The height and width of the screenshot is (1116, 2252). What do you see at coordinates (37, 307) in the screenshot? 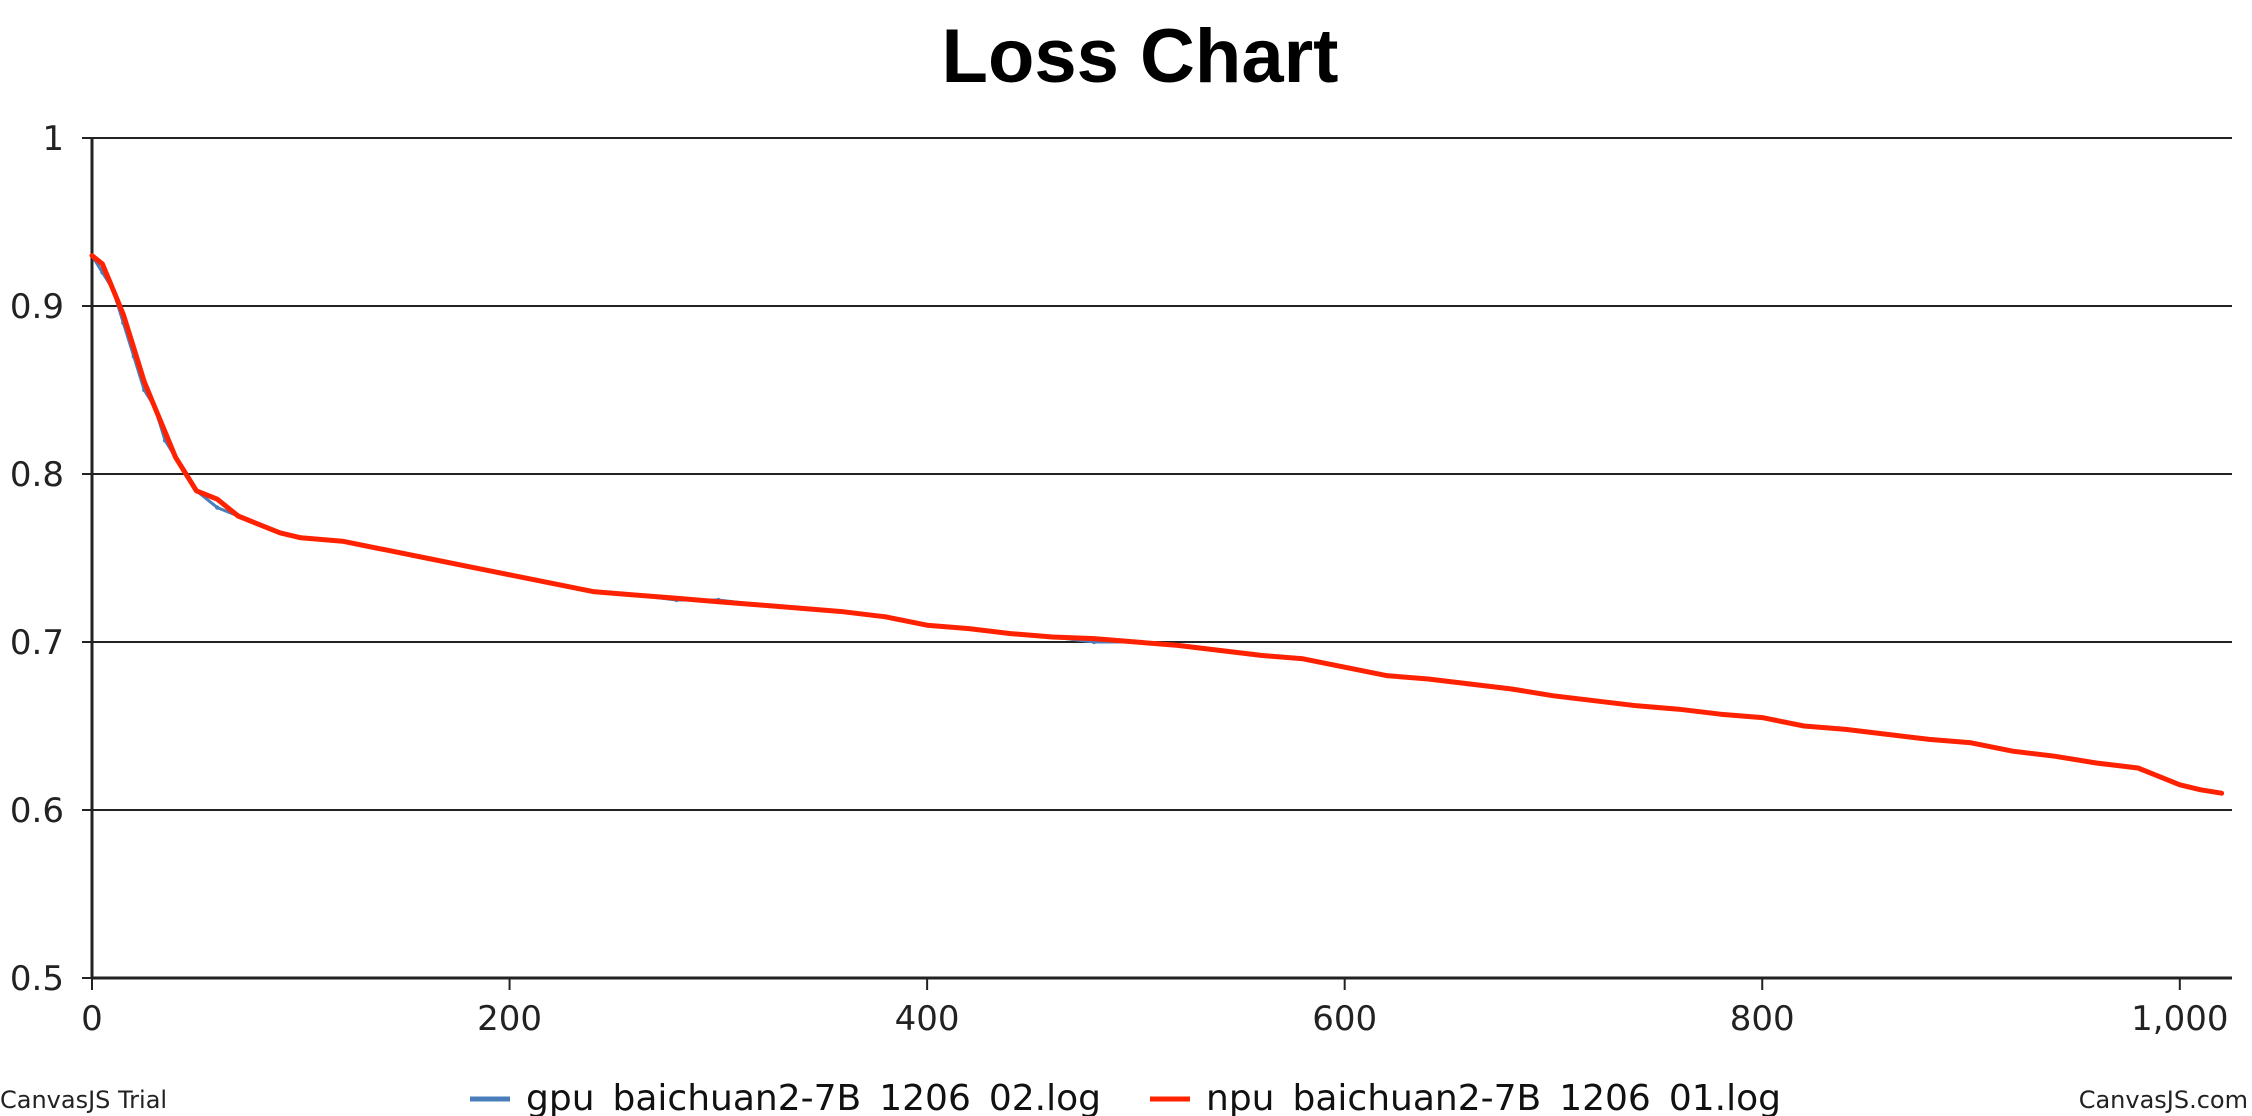
I see `y-tick-label: 0.9` at bounding box center [37, 307].